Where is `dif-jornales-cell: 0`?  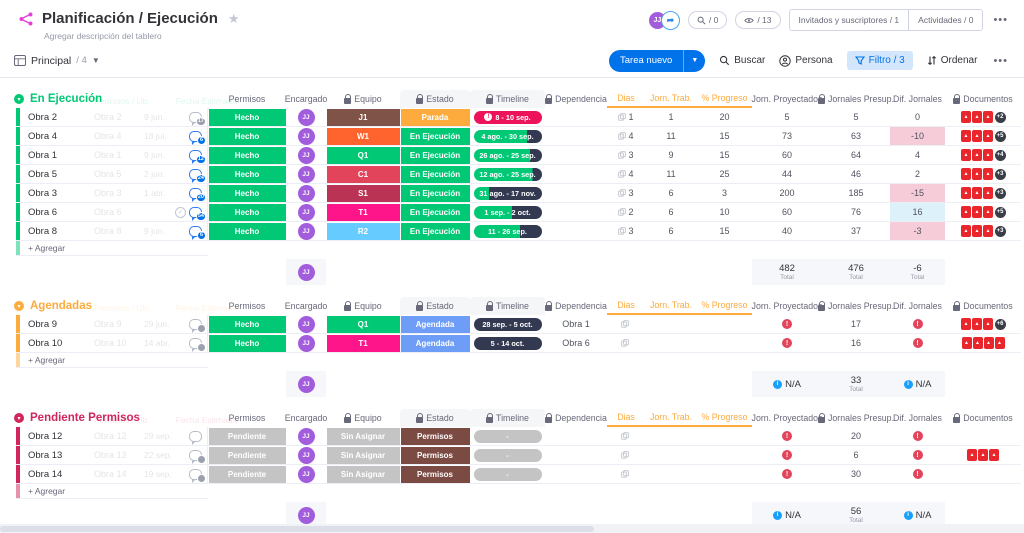
dif-jornales-cell: 0 is located at coordinates (917, 117).